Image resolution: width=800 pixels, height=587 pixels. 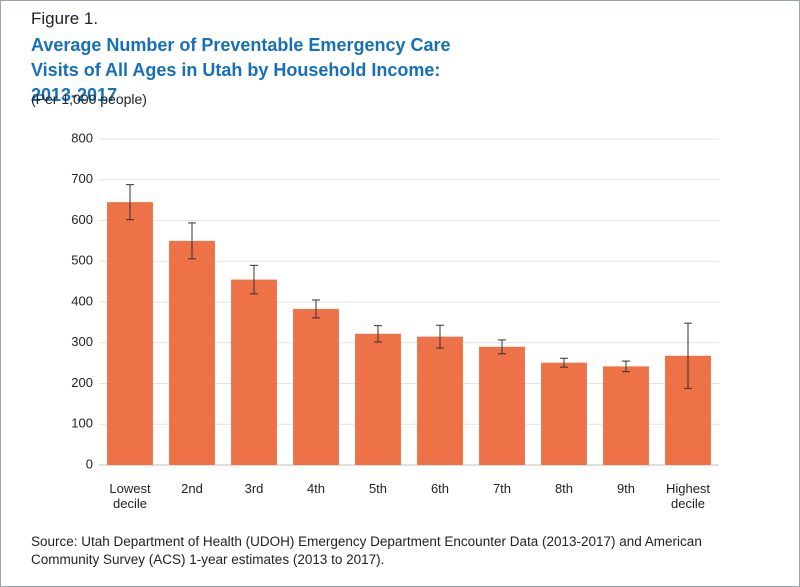 I want to click on x-tick-label: 8th, so click(x=564, y=488).